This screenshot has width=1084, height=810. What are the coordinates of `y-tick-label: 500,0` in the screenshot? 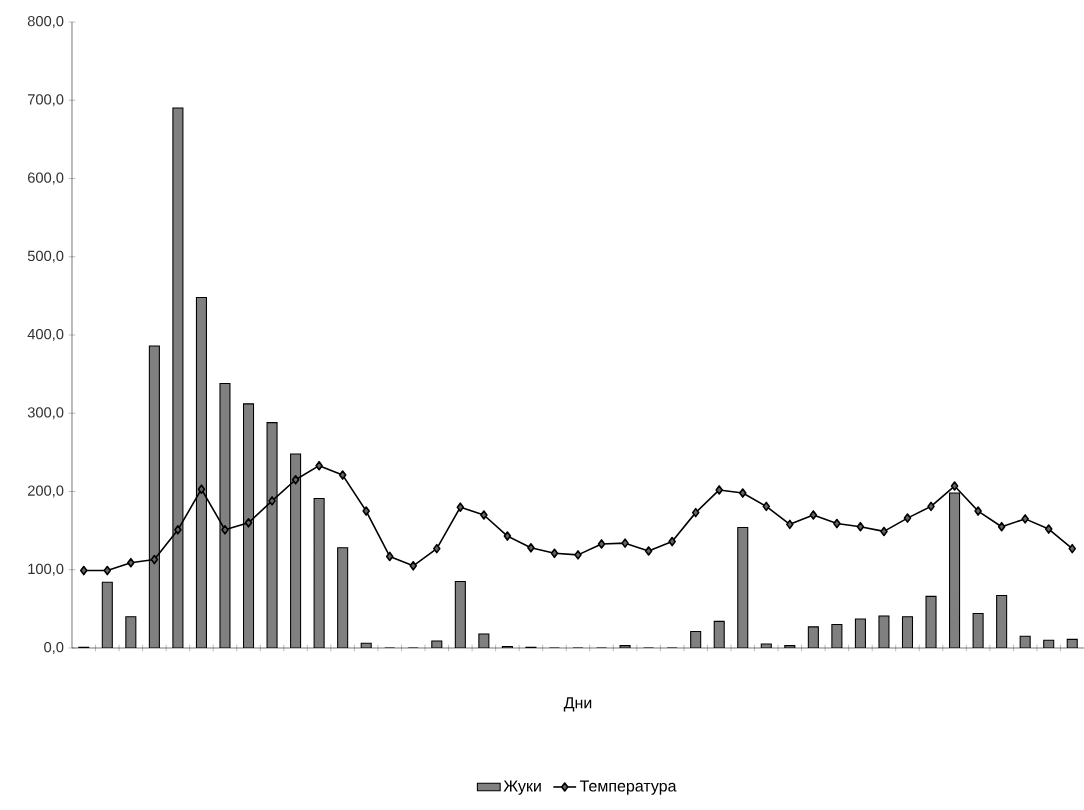 It's located at (45, 256).